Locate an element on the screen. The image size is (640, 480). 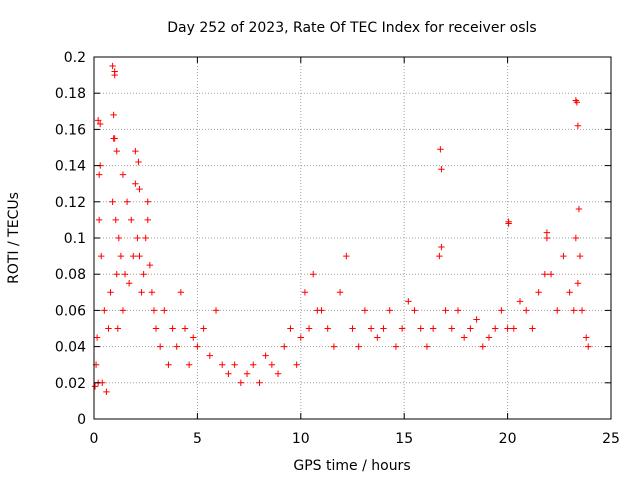
x-tick-label: 15 is located at coordinates (404, 439).